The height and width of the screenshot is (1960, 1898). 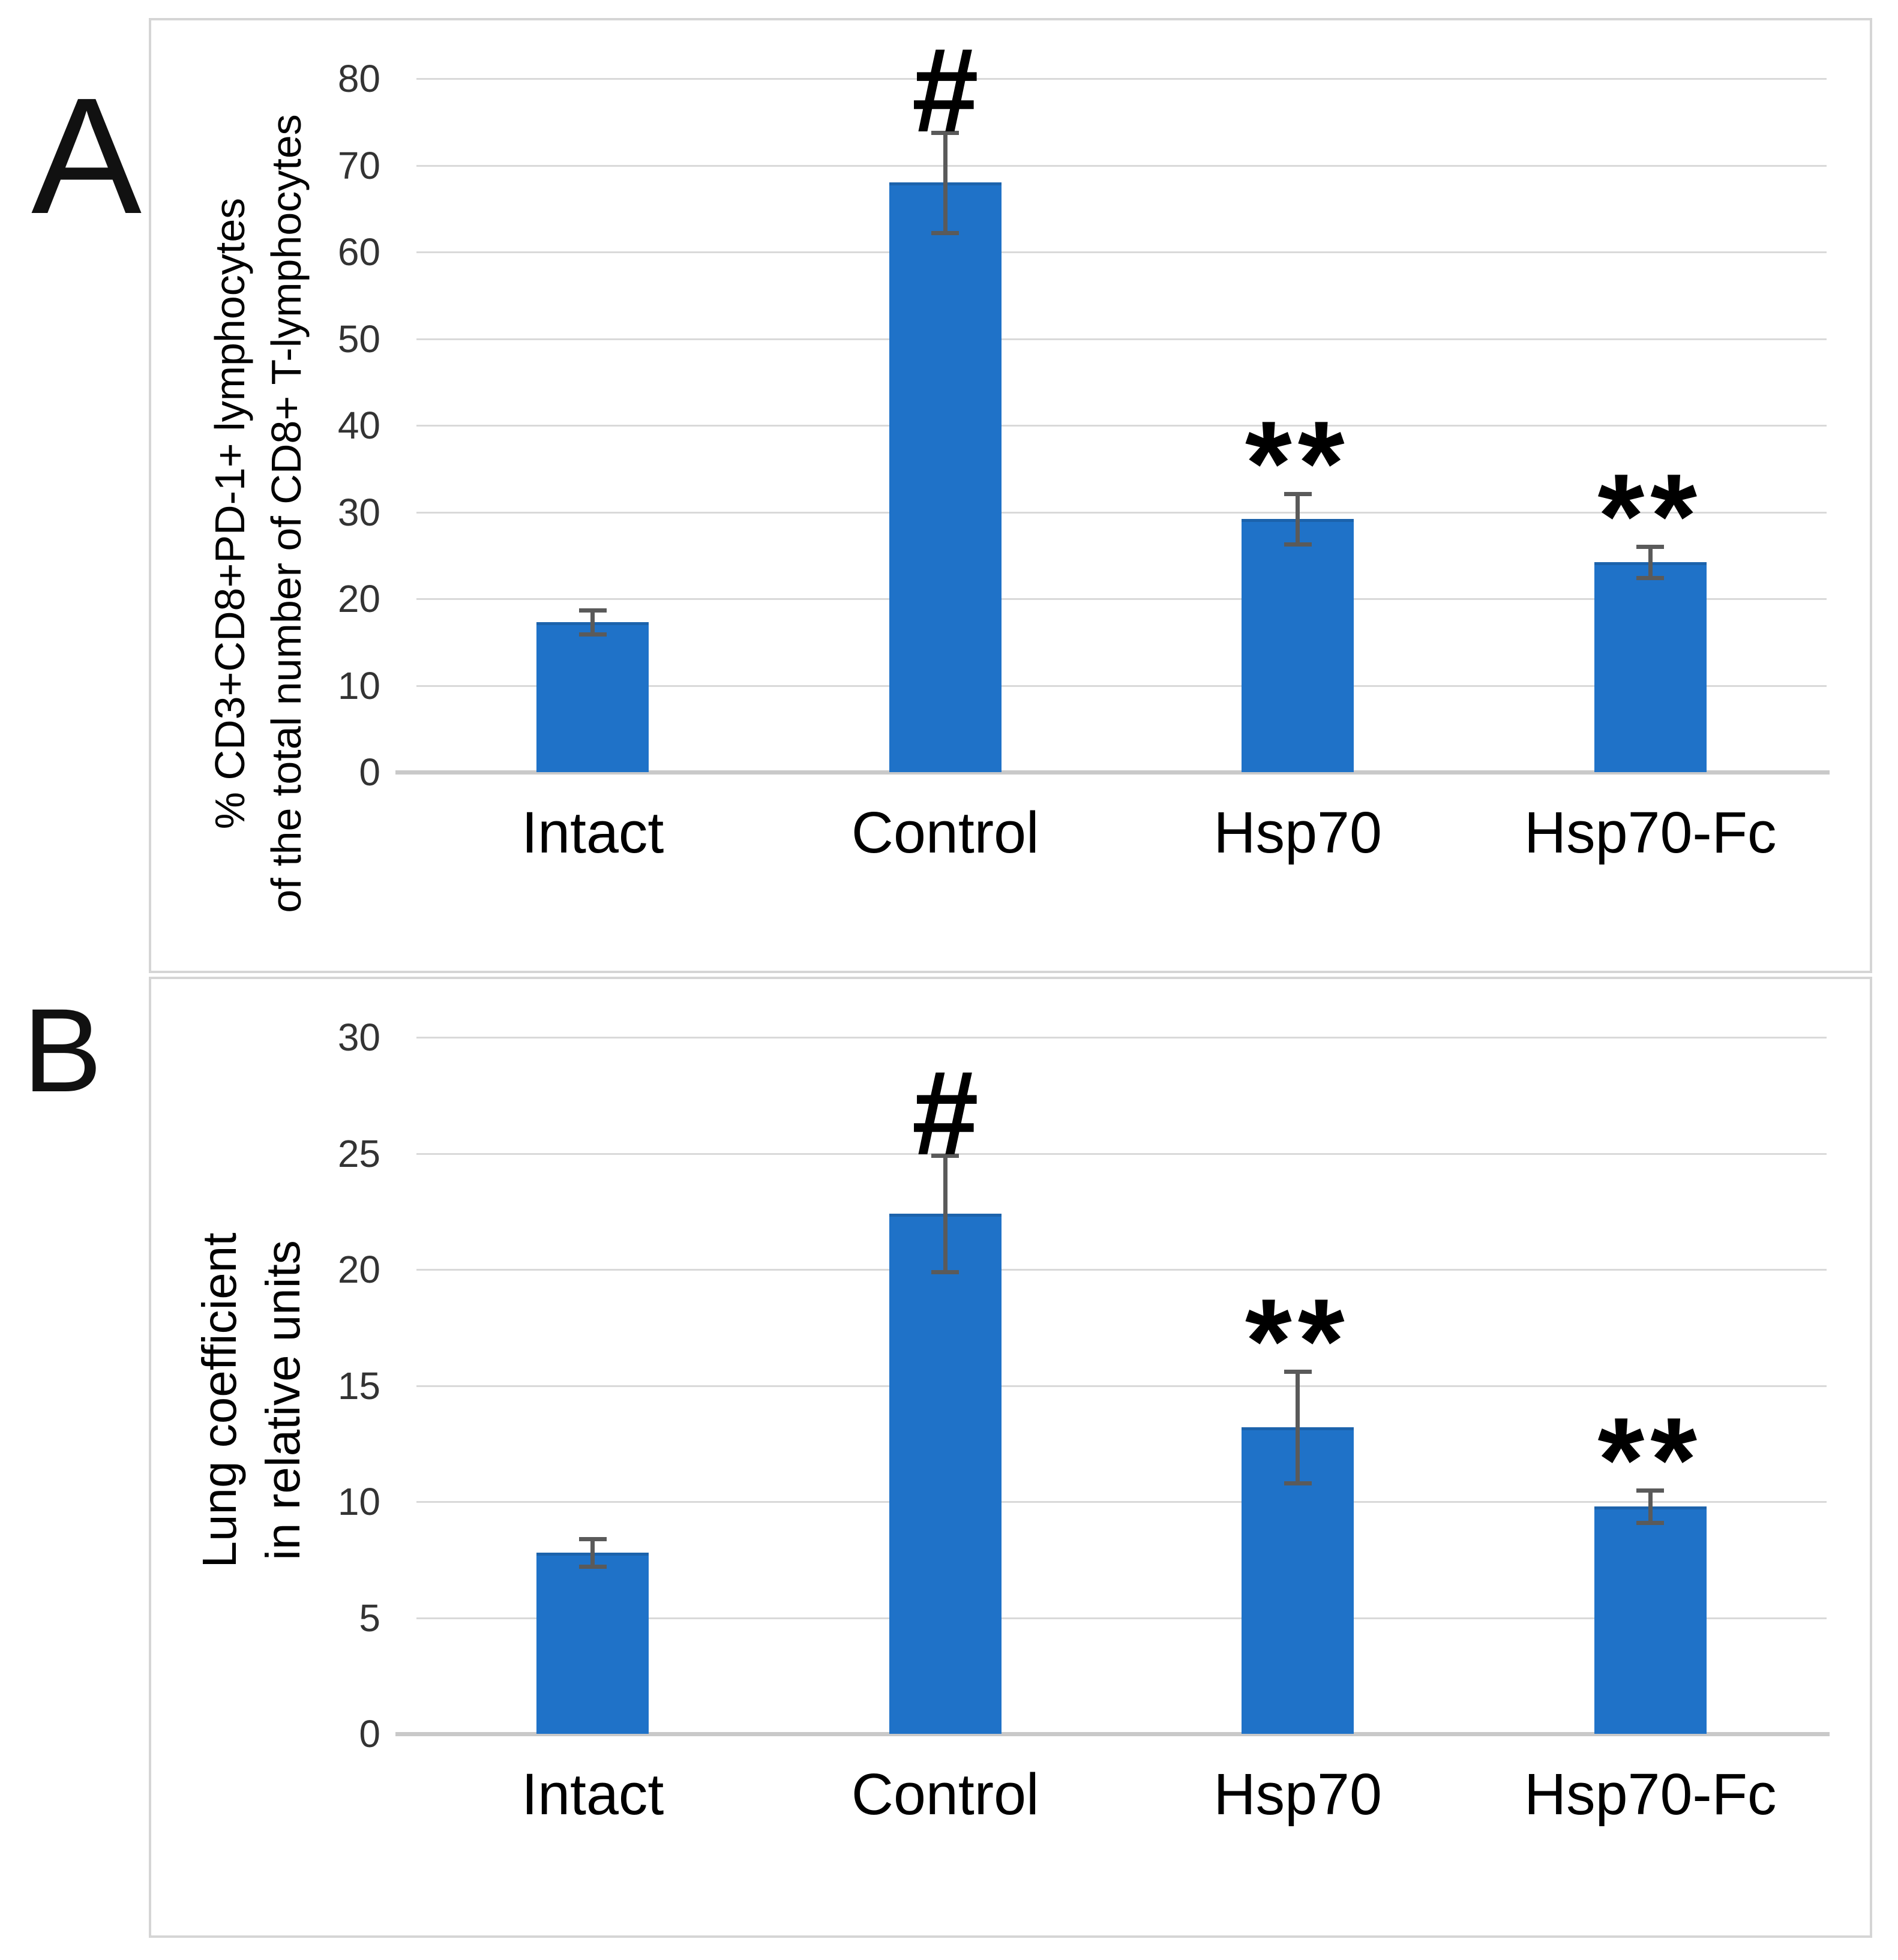 What do you see at coordinates (86, 156) in the screenshot?
I see `panel-a-label: A` at bounding box center [86, 156].